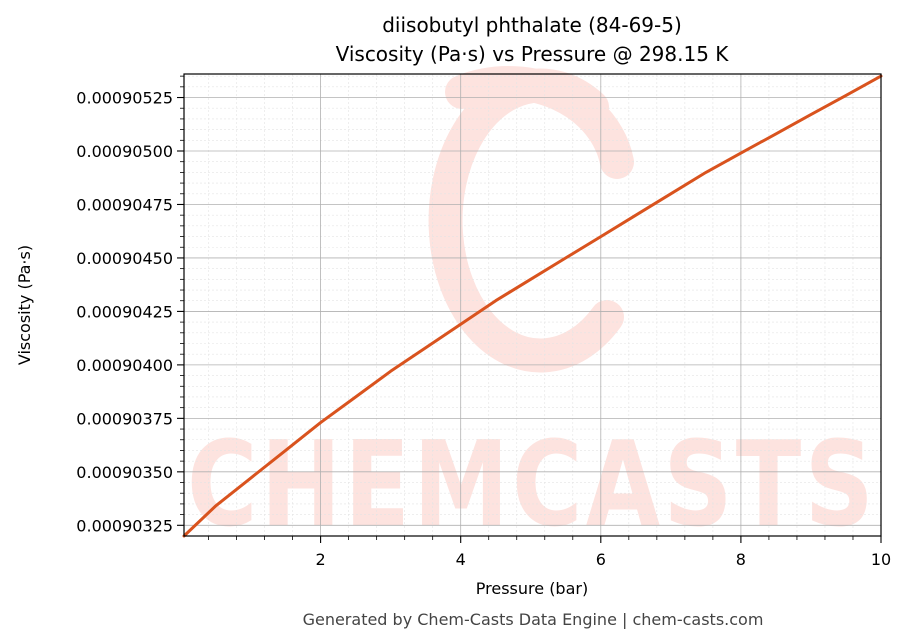 This screenshot has height=644, width=909. What do you see at coordinates (124, 258) in the screenshot?
I see `y-tick-label: 0.00090450` at bounding box center [124, 258].